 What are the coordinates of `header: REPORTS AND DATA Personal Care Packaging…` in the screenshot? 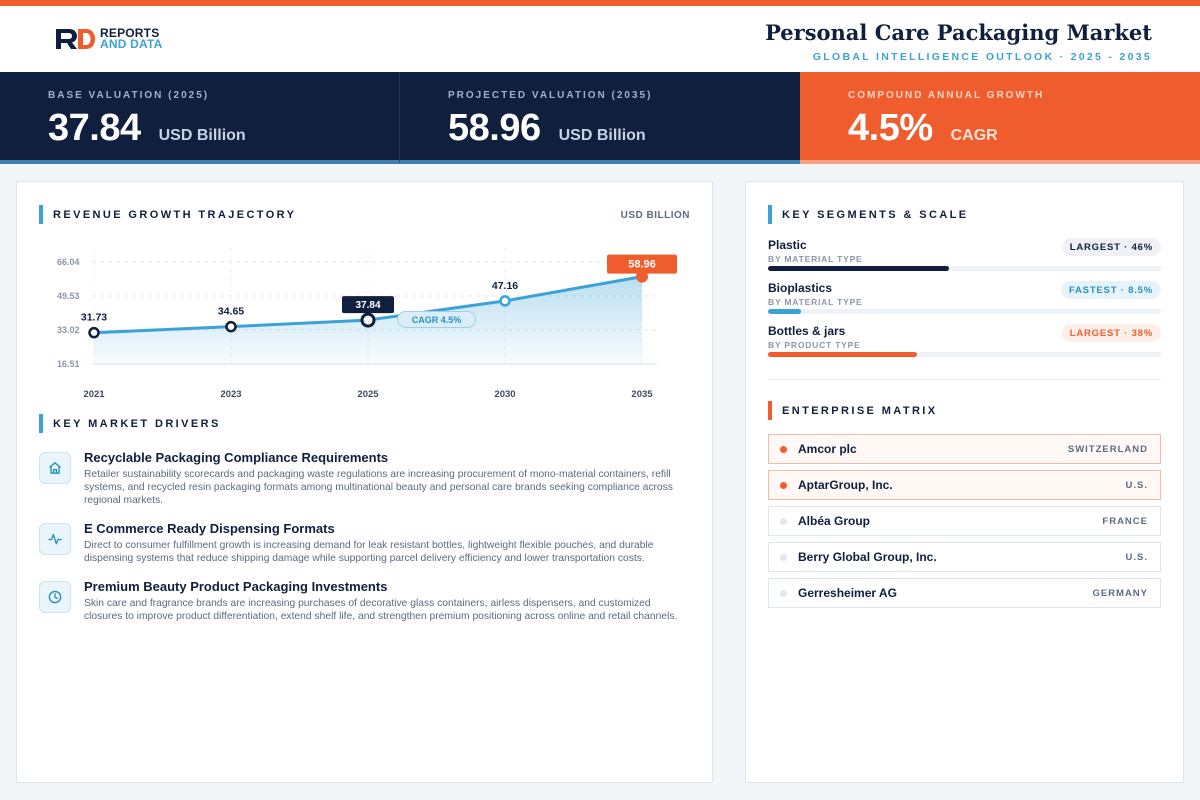 It's located at (600, 39).